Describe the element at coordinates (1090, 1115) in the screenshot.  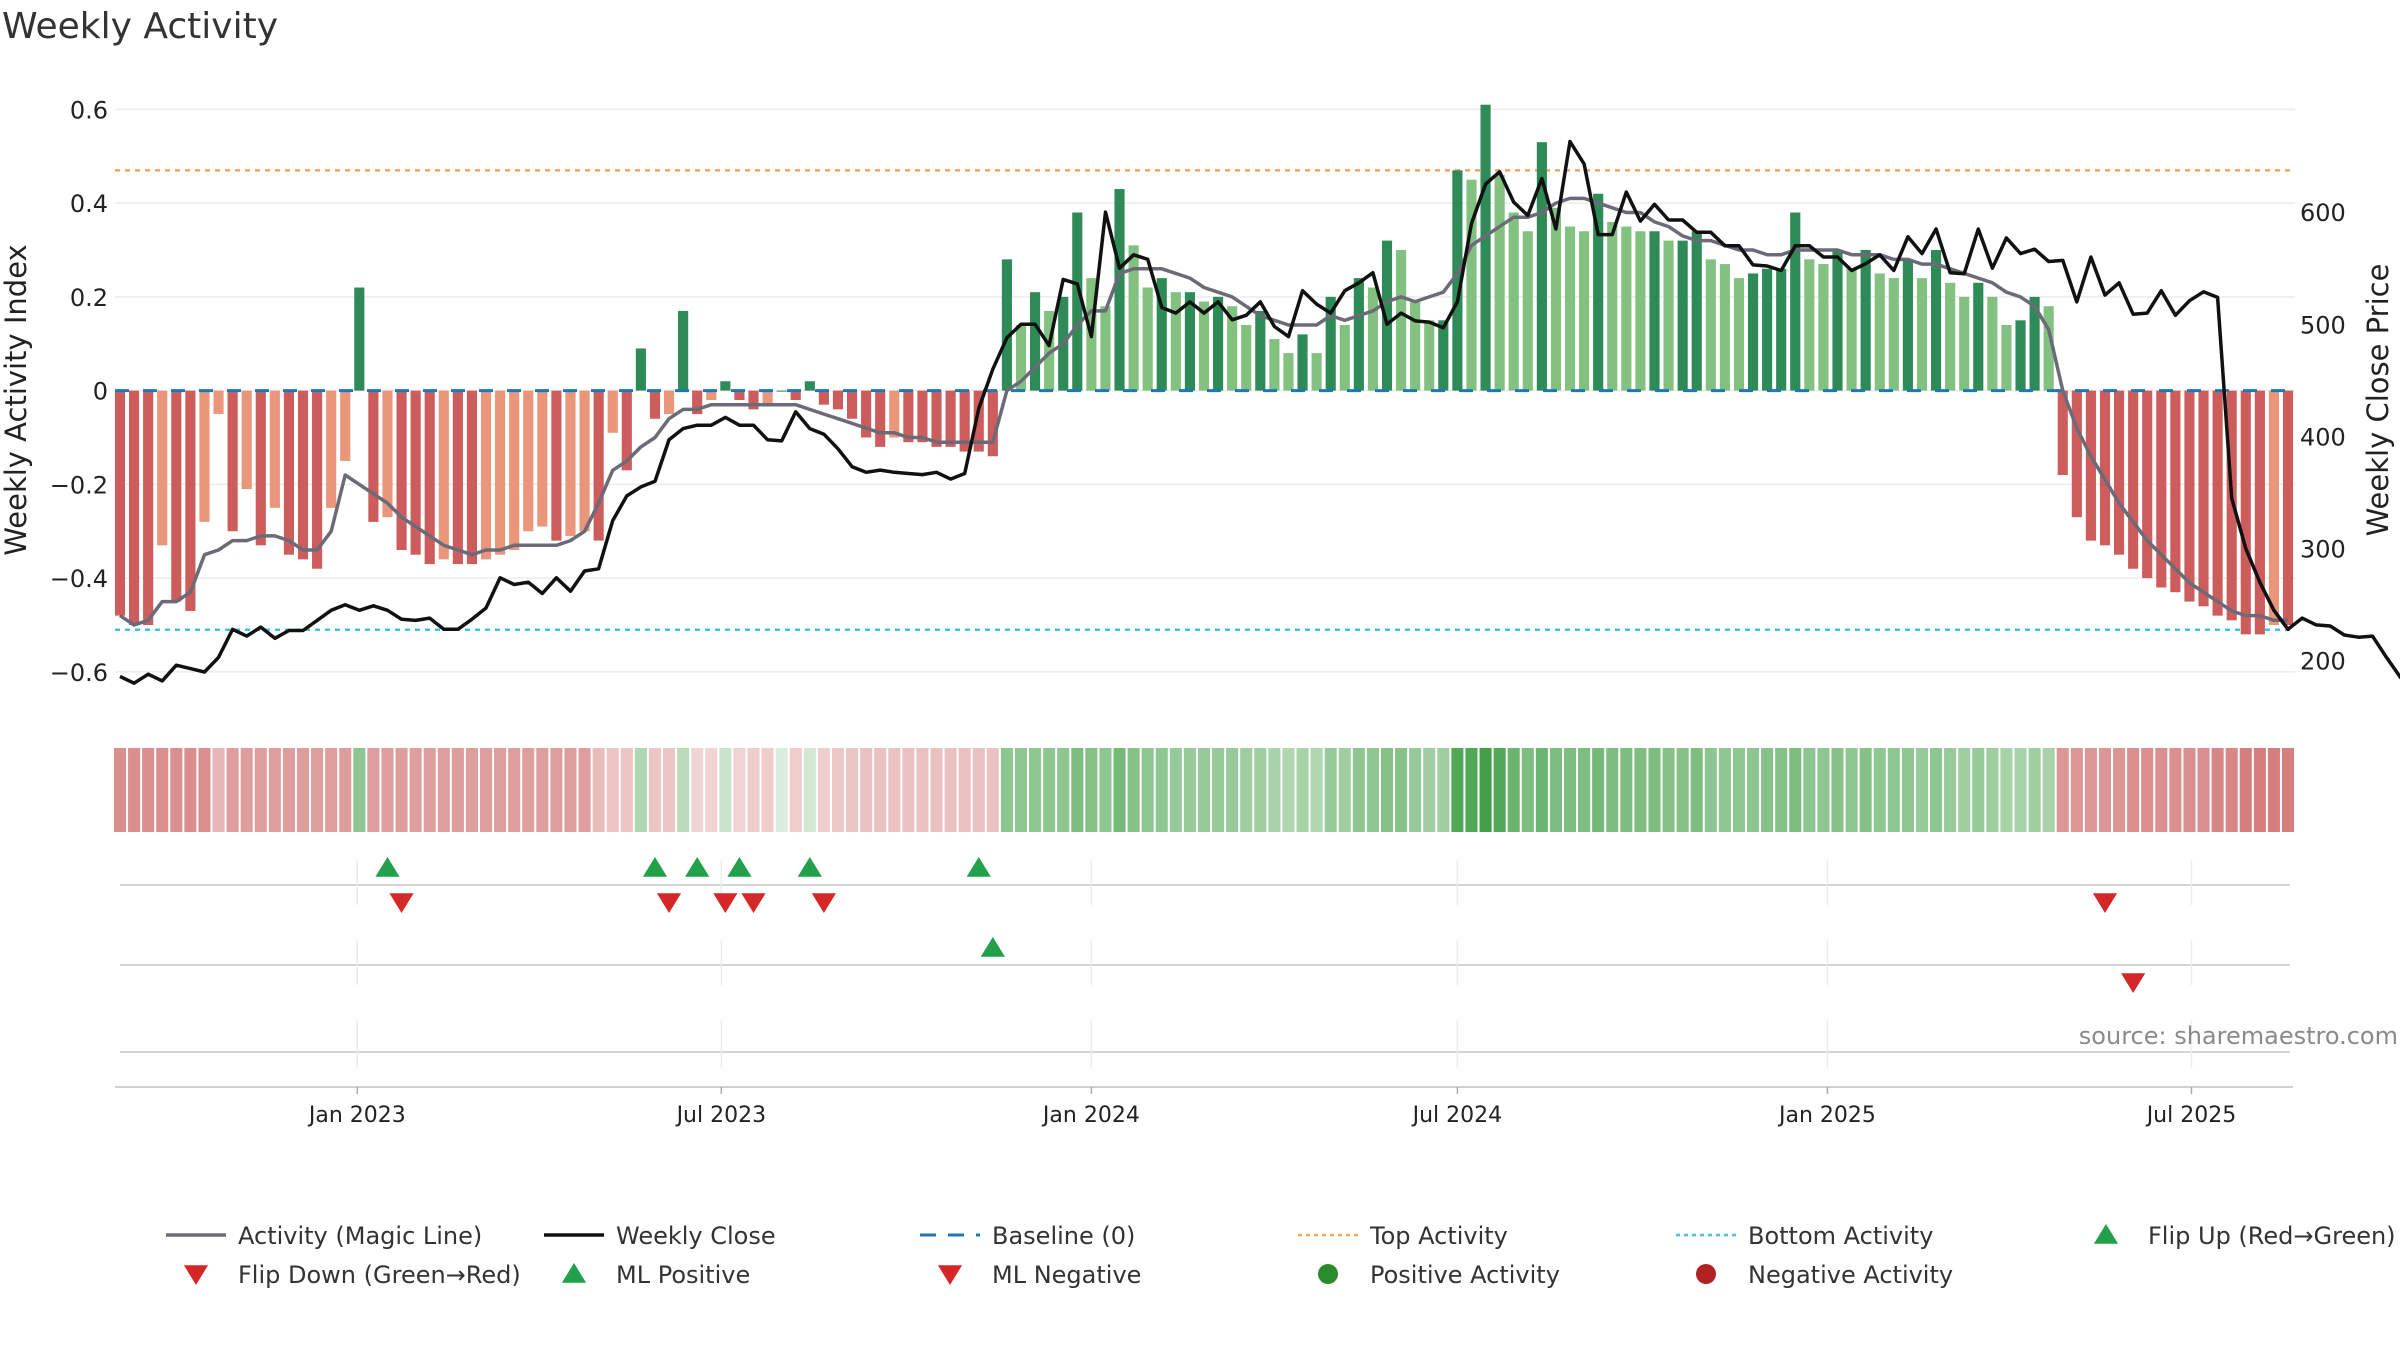
I see `x-tick-label: Jan 2024` at that location.